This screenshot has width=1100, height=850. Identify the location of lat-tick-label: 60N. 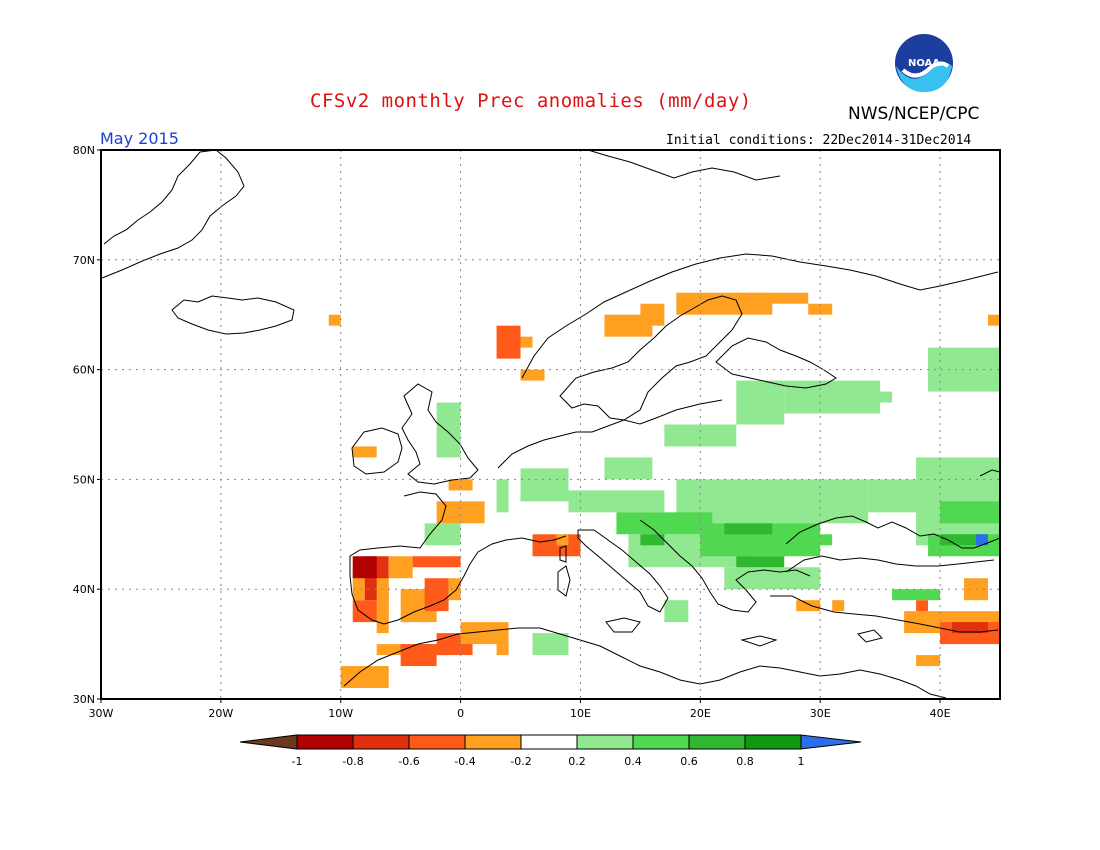
(84, 370).